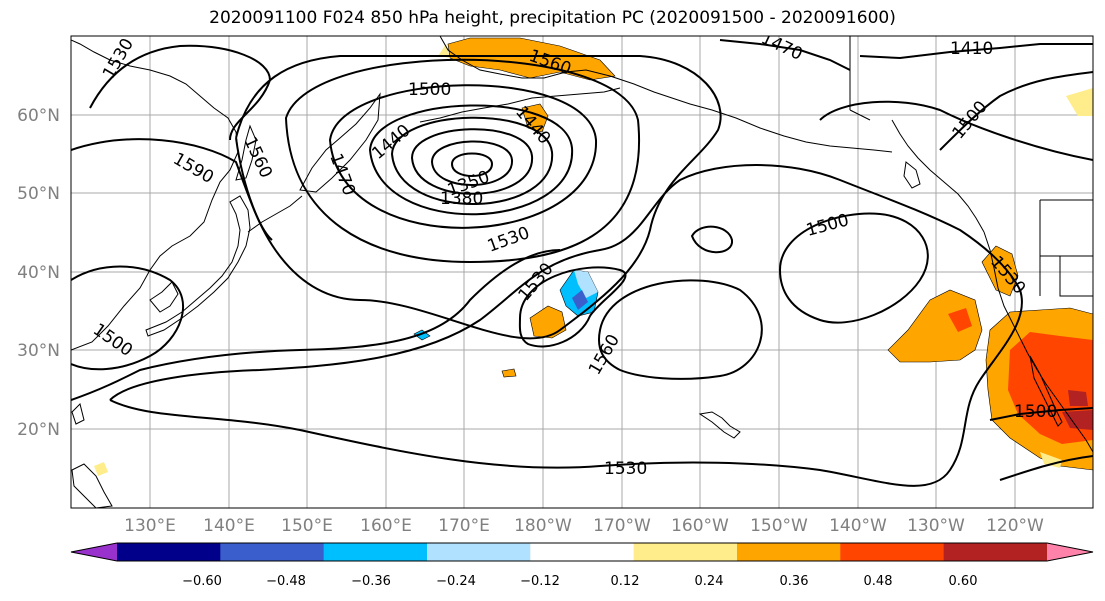 The height and width of the screenshot is (601, 1105). What do you see at coordinates (94, 552) in the screenshot?
I see `colorbar-extend-low` at bounding box center [94, 552].